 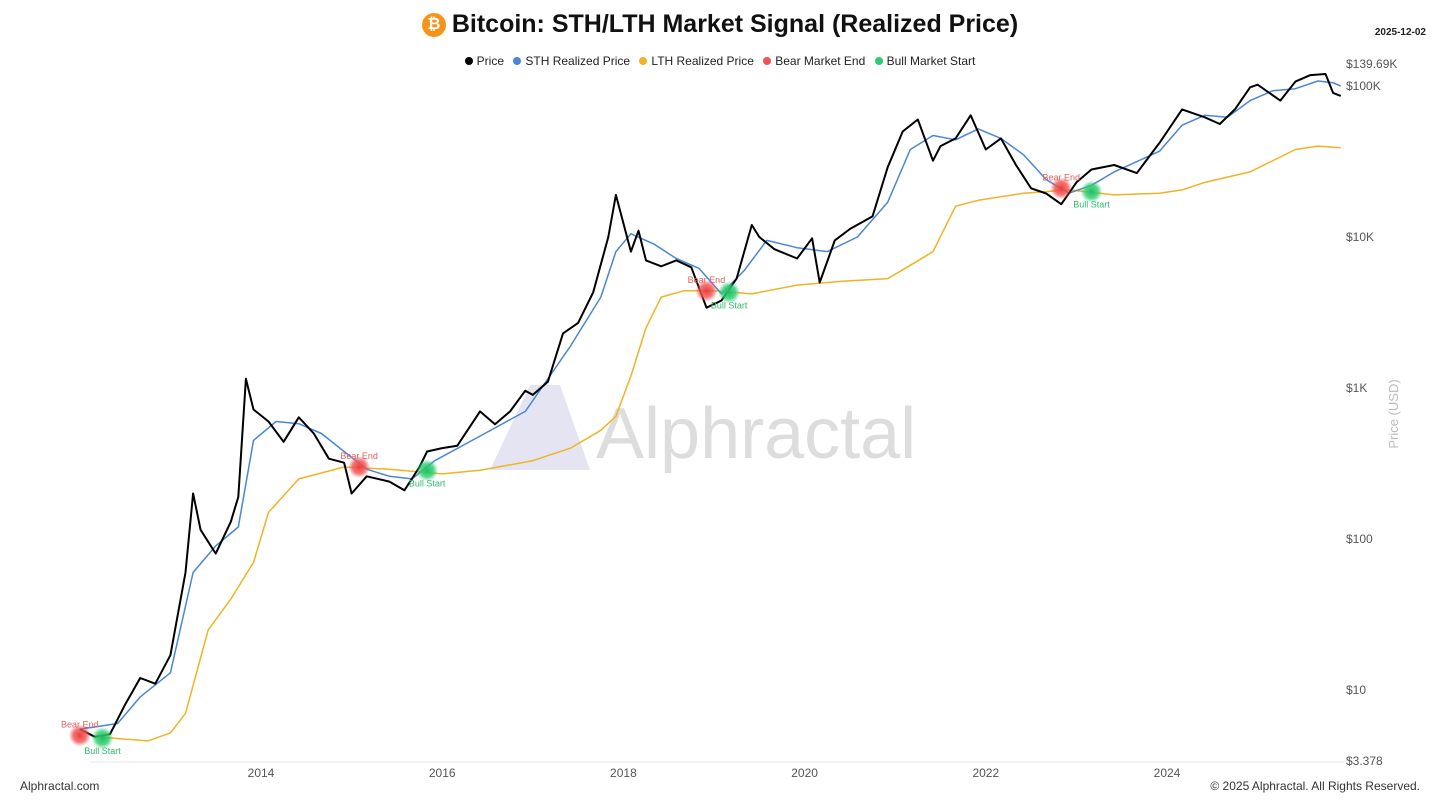 I want to click on x-tick-label: 2022, so click(x=985, y=773).